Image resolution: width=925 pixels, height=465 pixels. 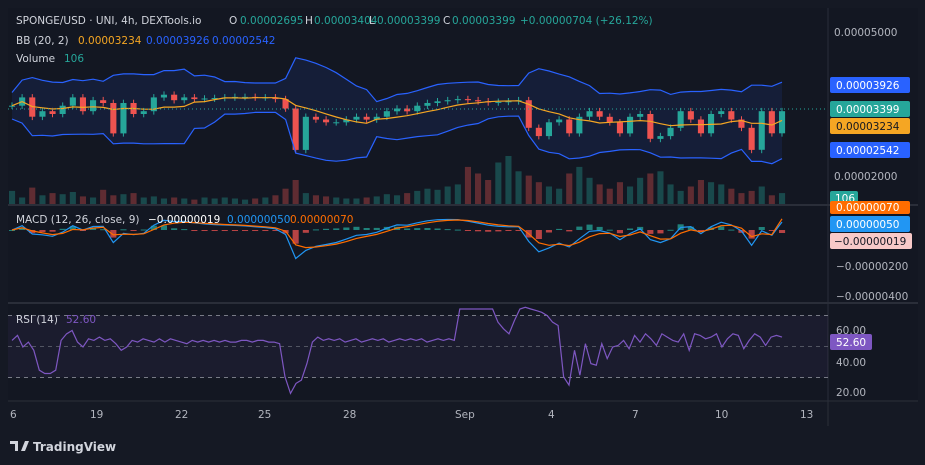 I want to click on price-tick: 0.00005000, so click(x=865, y=33).